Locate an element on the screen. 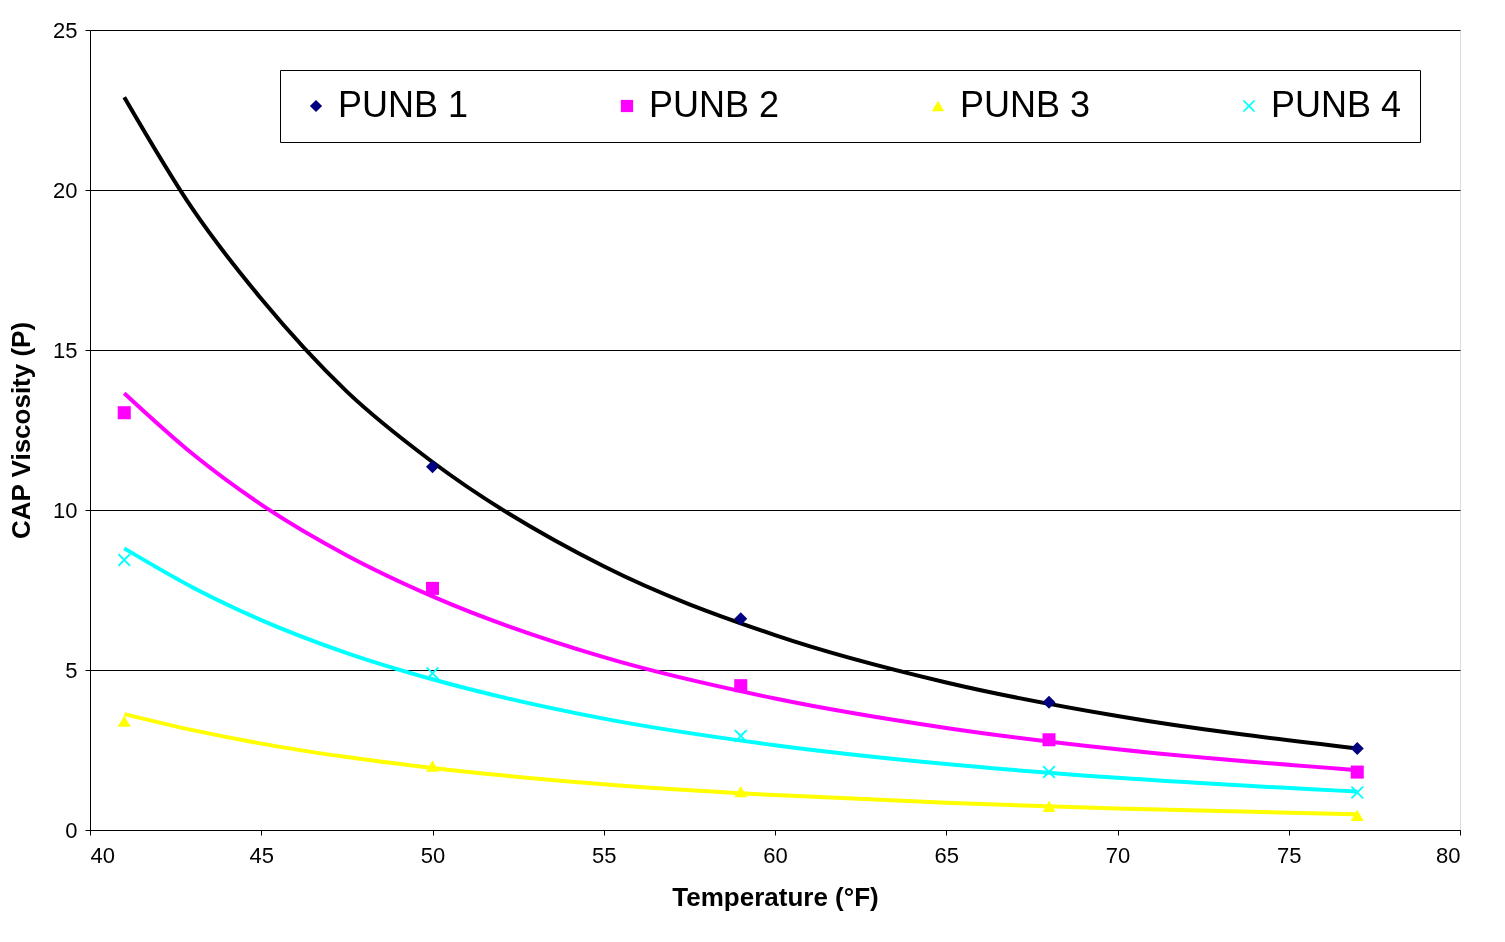 The height and width of the screenshot is (942, 1505). y-tick-label: 10 is located at coordinates (65, 510).